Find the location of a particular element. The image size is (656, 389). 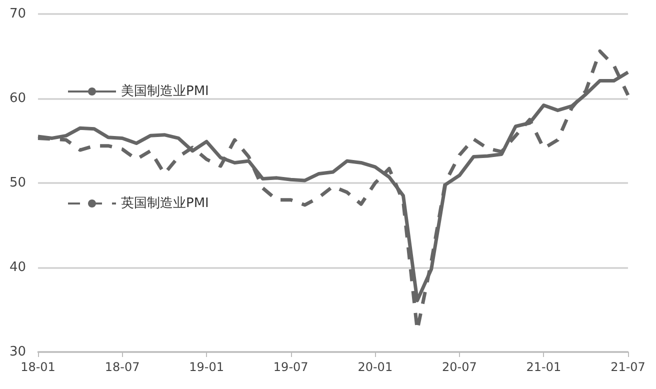

x-tick-label: 19-07 is located at coordinates (290, 367).